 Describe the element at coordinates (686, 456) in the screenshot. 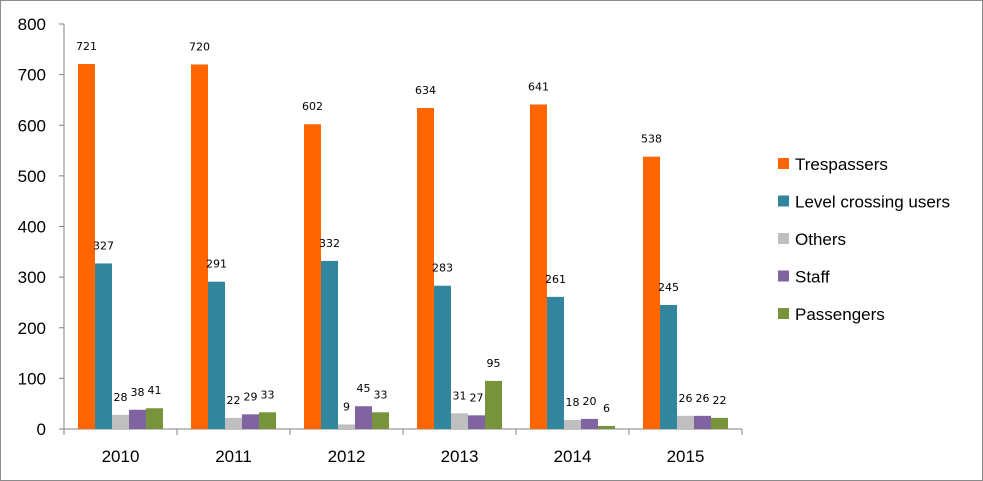

I see `x-tick-label: 2015` at that location.